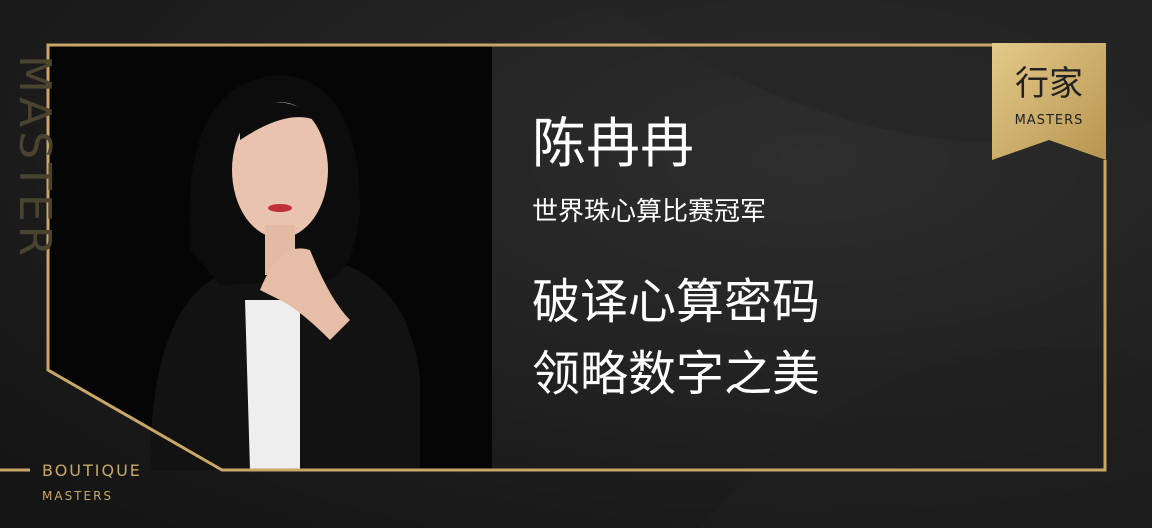  What do you see at coordinates (34, 157) in the screenshot?
I see `side-label: MASTER` at bounding box center [34, 157].